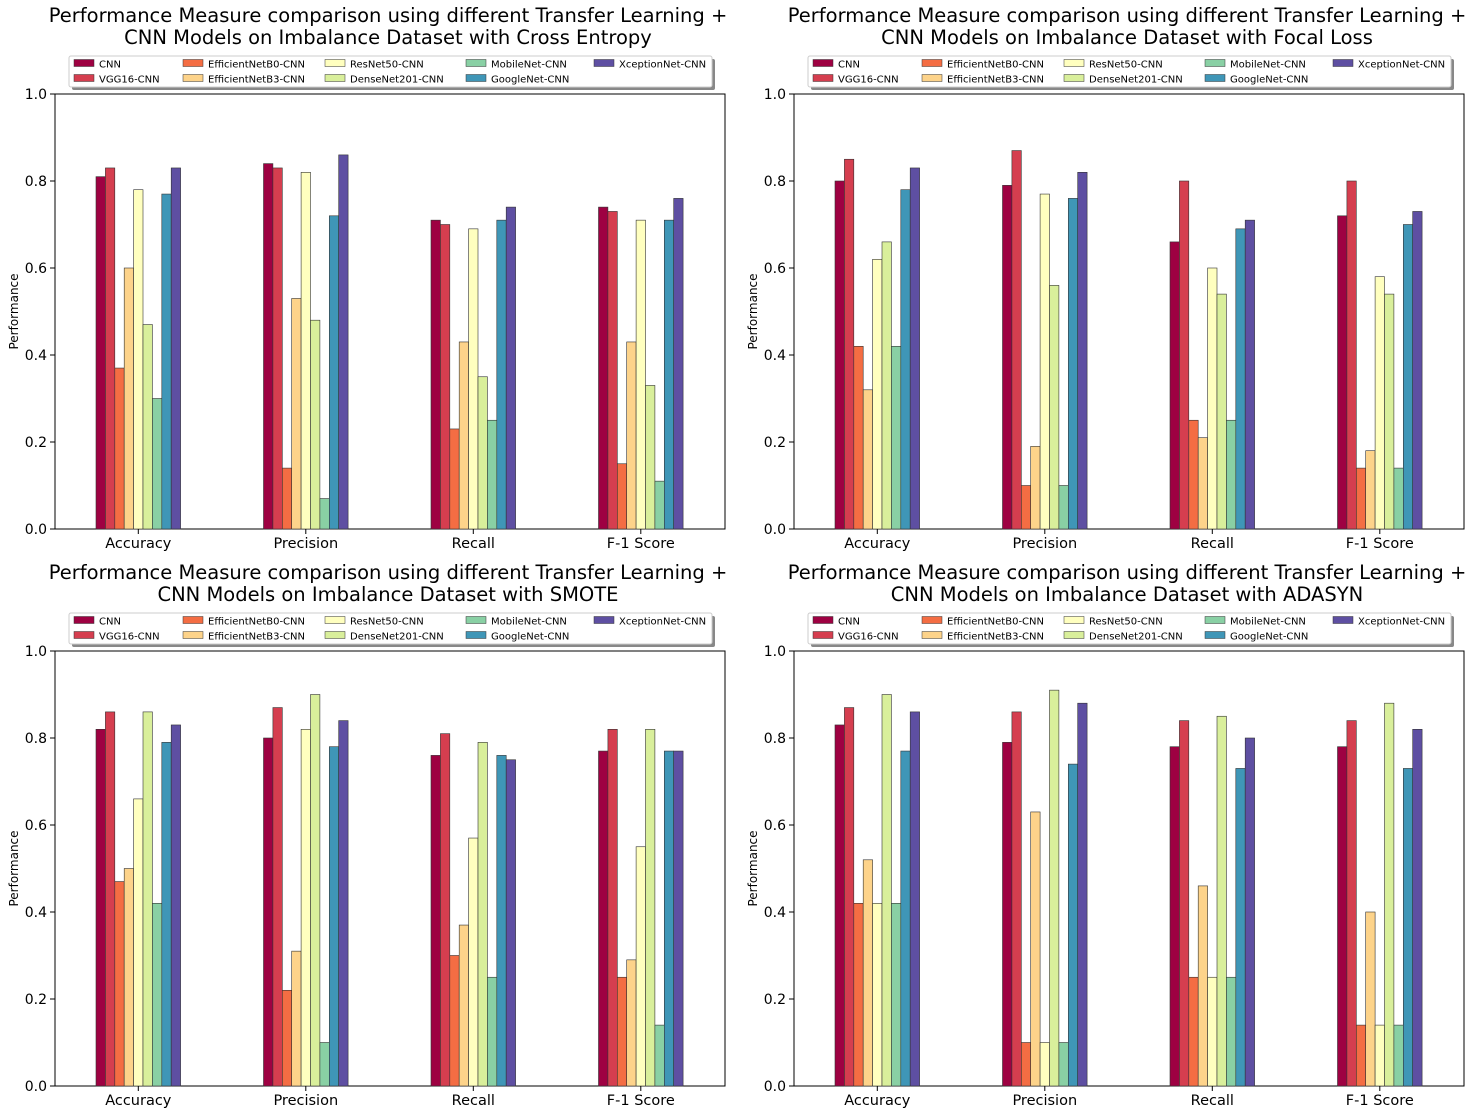  I want to click on legend-label: ResNet50-CNN, so click(387, 622).